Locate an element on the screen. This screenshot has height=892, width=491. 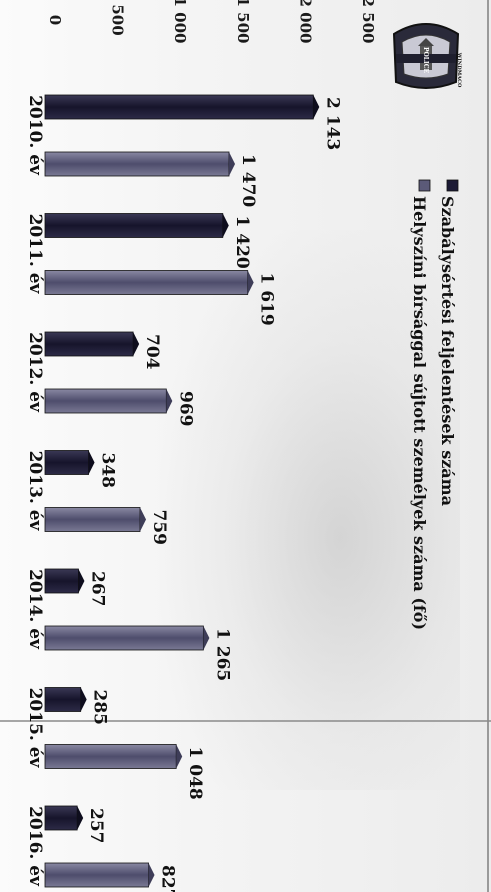
bar-value-label: 1 265 is located at coordinates (222, 654).